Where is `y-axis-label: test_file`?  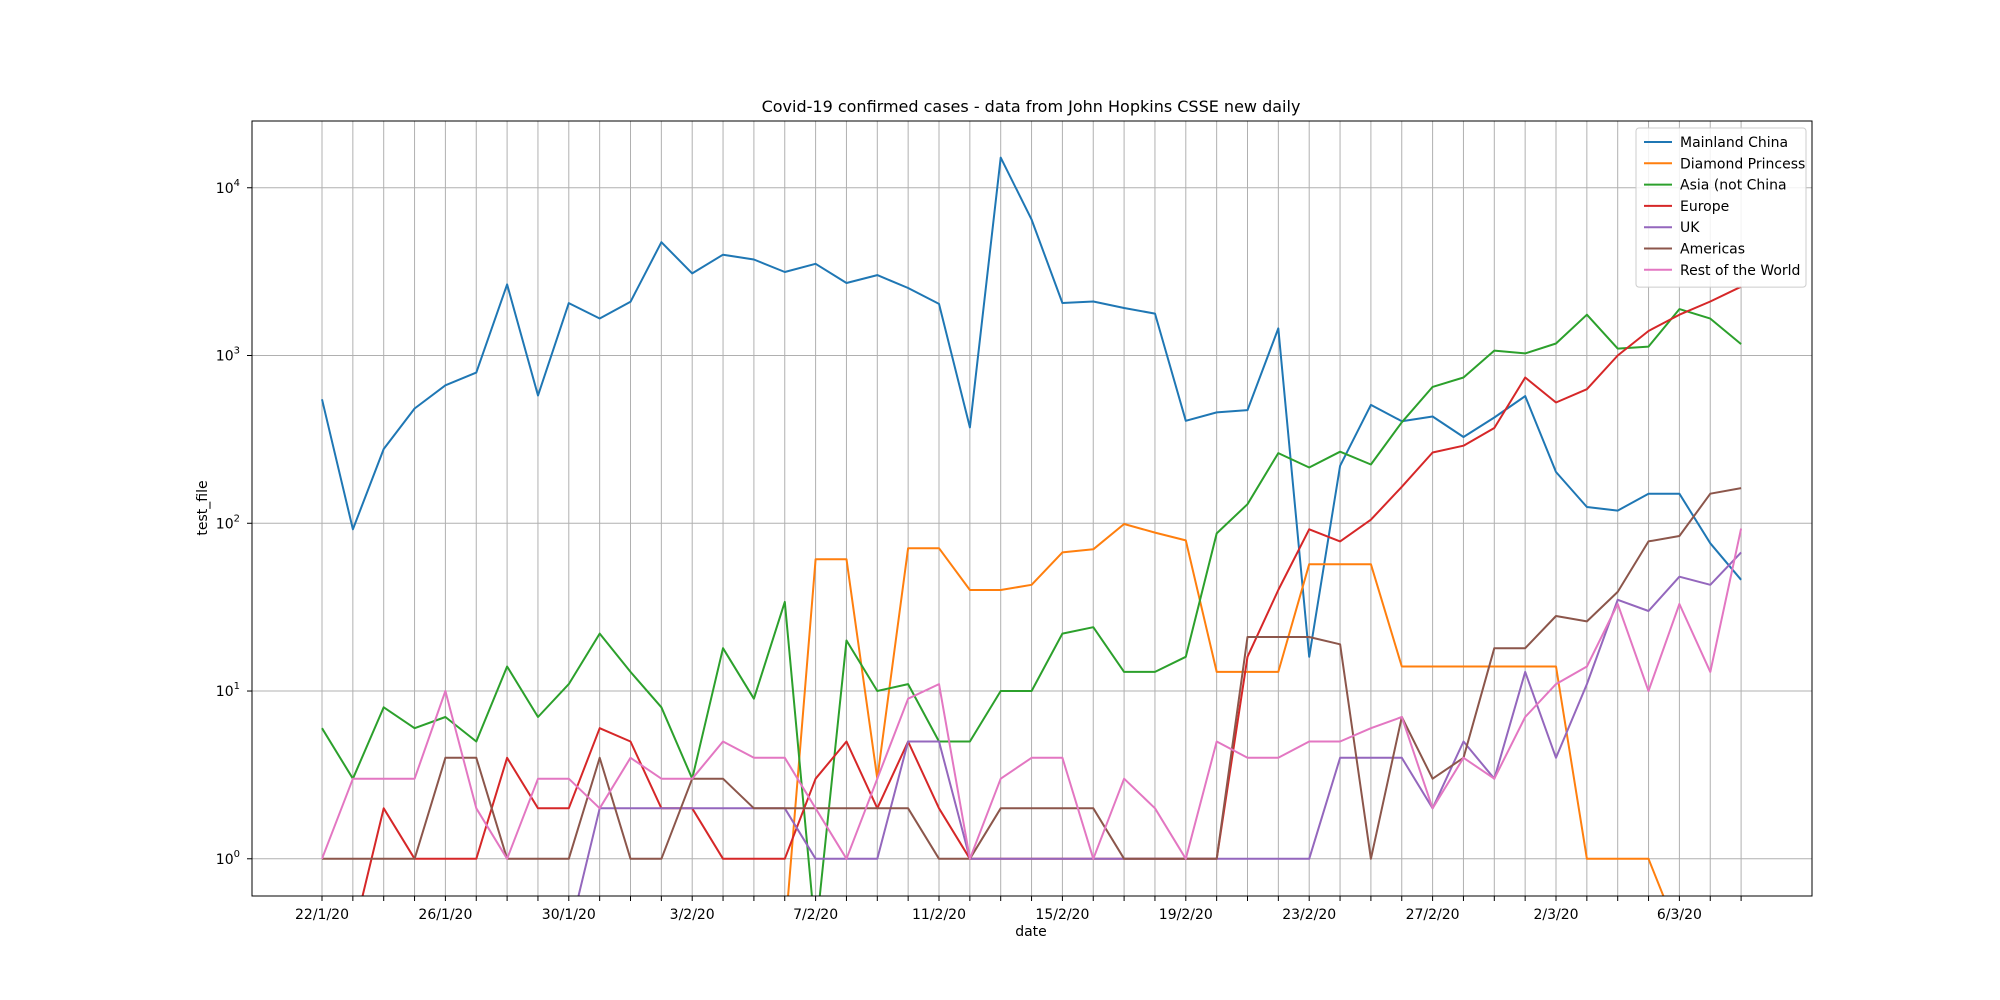 y-axis-label: test_file is located at coordinates (203, 507).